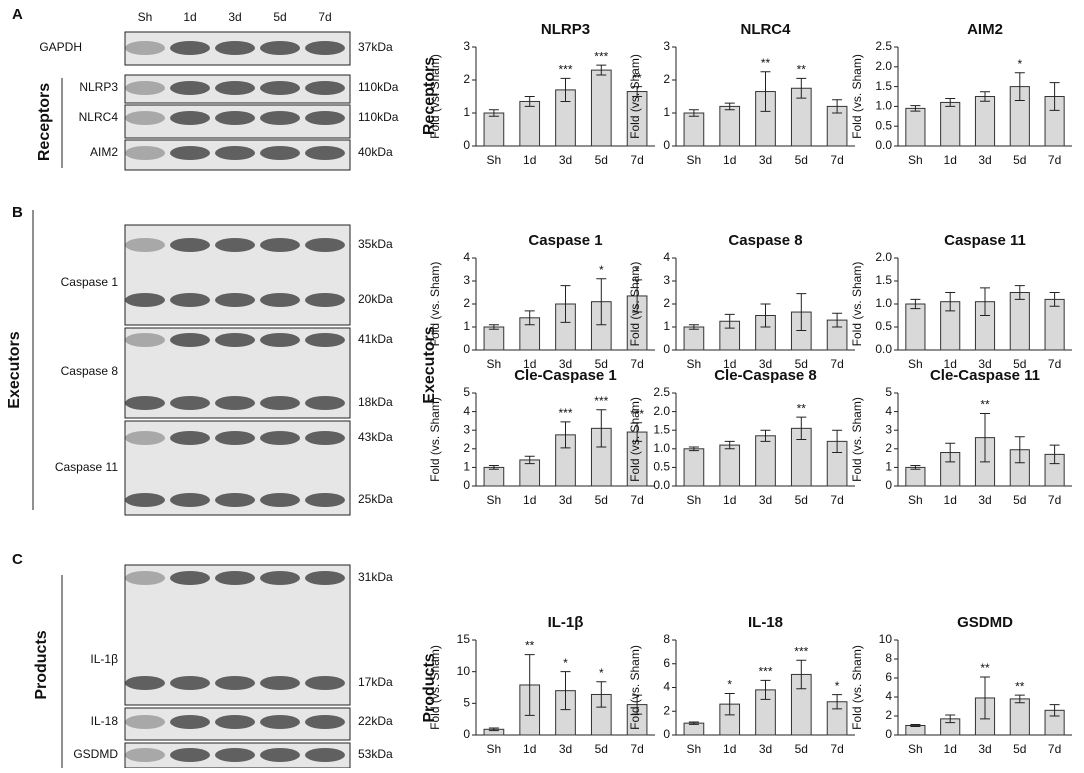 Image resolution: width=1084 pixels, height=773 pixels. Describe the element at coordinates (888, 392) in the screenshot. I see `y-tick-label: 5` at that location.